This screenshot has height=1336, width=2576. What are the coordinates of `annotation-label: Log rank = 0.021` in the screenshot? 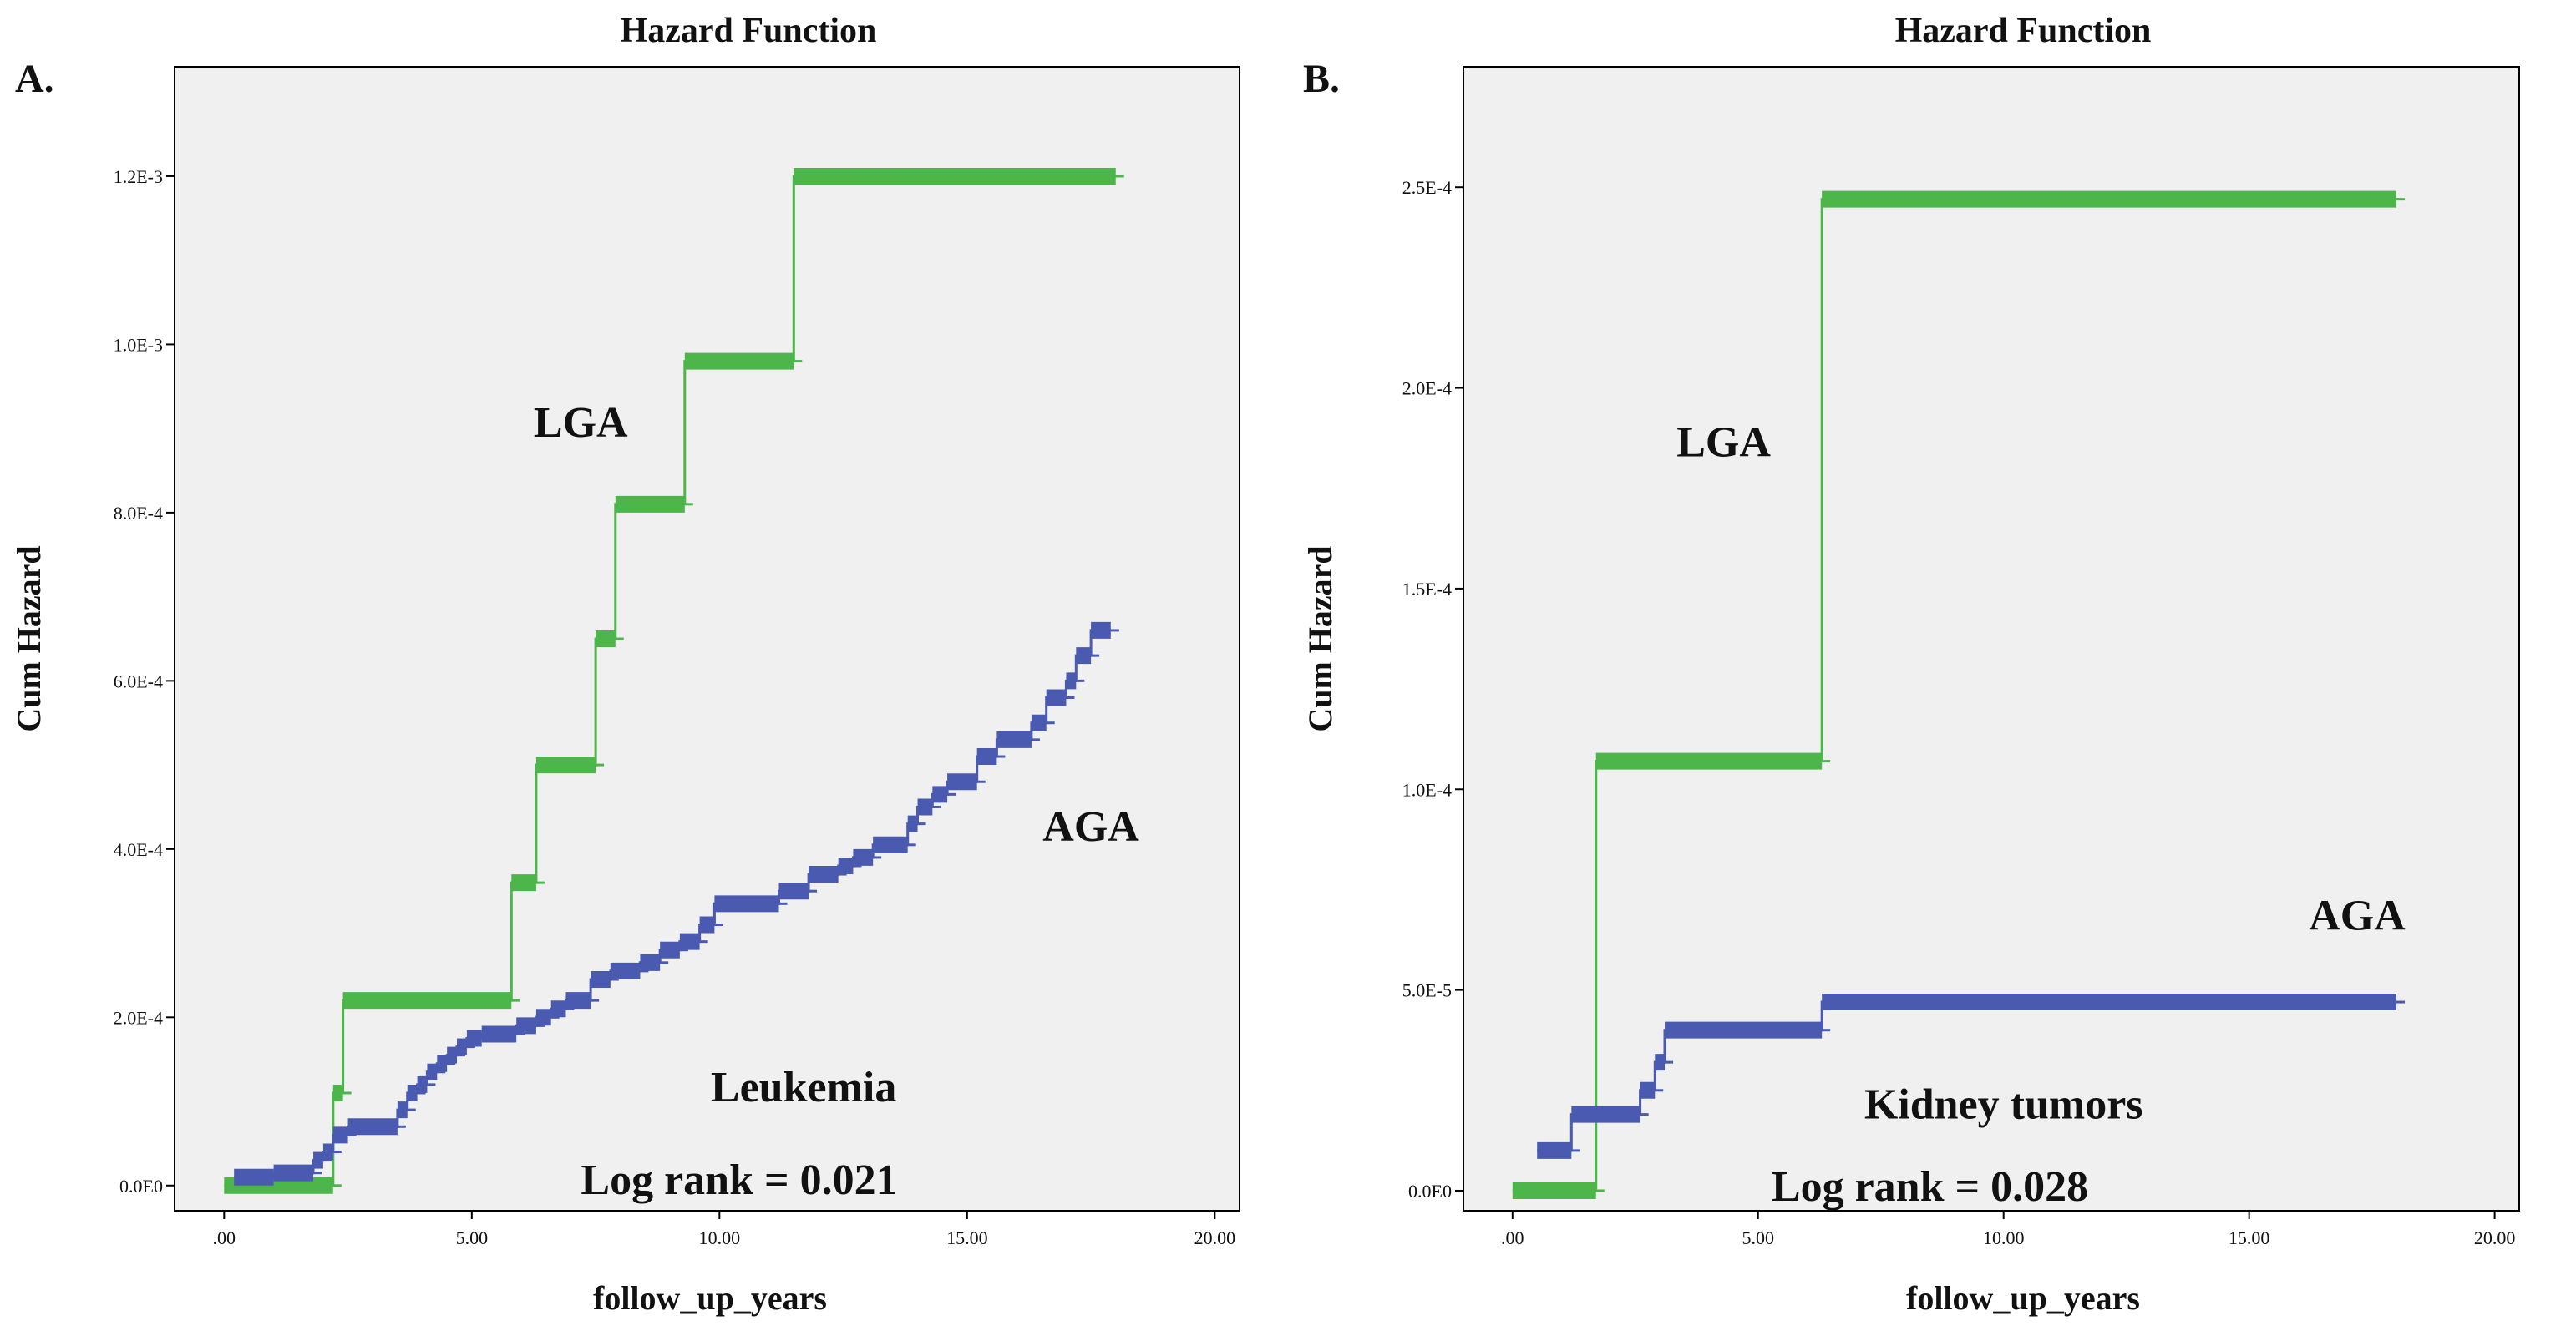 It's located at (739, 1180).